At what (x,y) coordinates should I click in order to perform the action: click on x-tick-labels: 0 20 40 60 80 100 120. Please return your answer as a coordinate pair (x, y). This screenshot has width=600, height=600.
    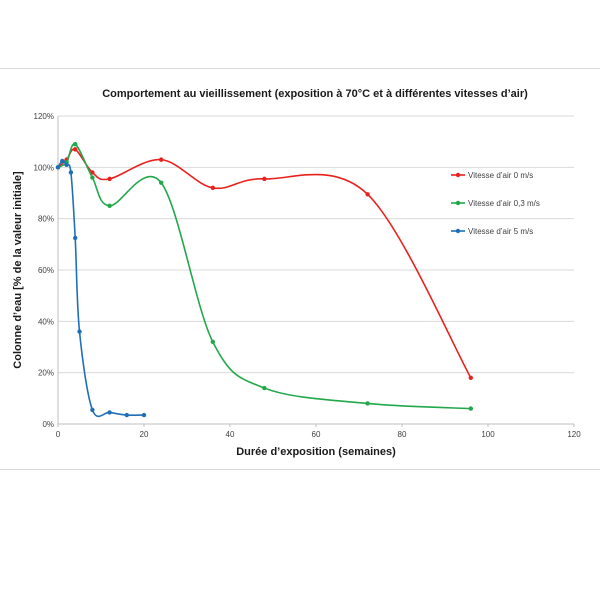
    Looking at the image, I should click on (318, 434).